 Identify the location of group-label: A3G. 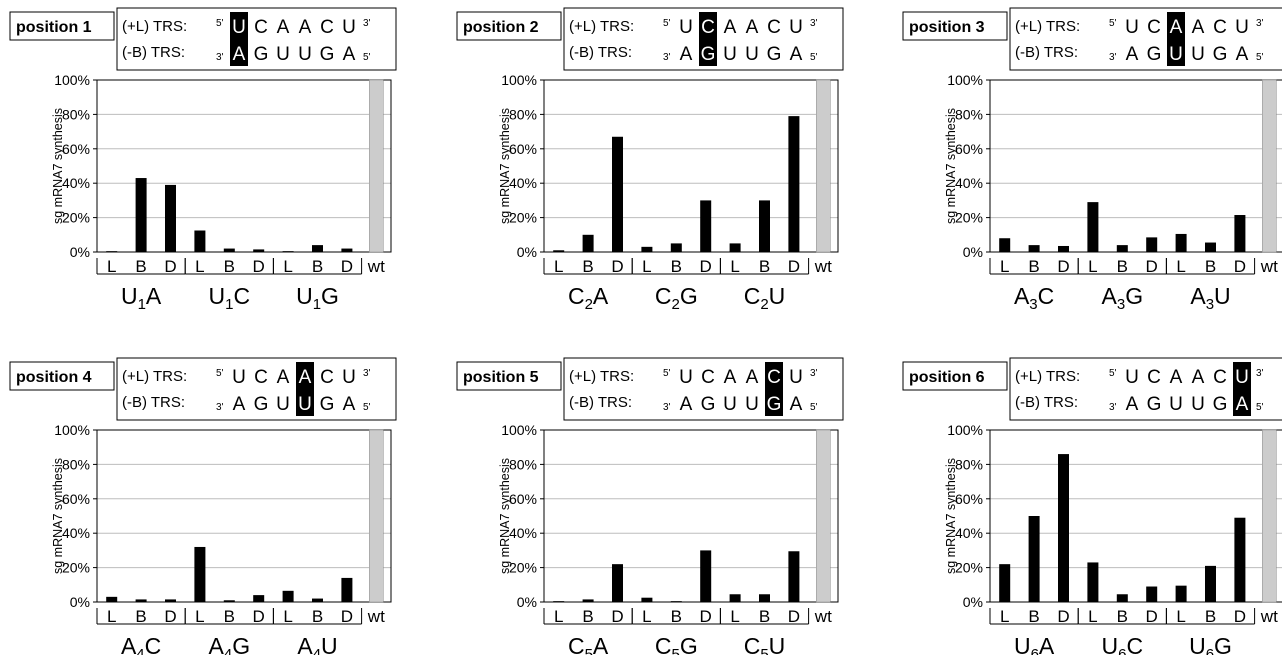
(1123, 298).